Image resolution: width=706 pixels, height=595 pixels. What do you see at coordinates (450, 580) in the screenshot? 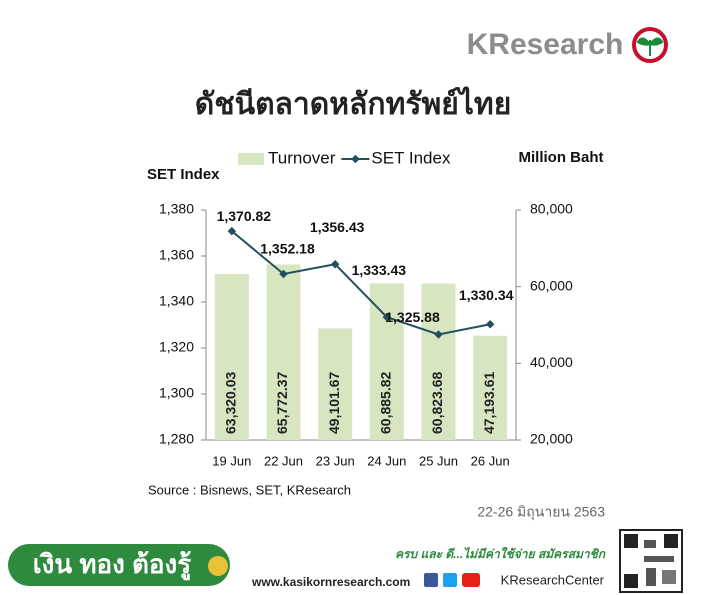
I see `twitter-icon` at bounding box center [450, 580].